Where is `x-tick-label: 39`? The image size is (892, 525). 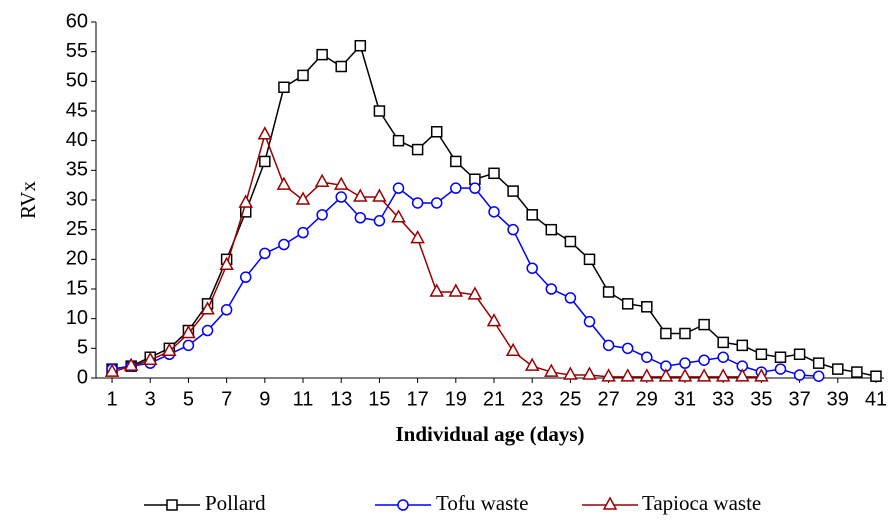
x-tick-label: 39 is located at coordinates (838, 399).